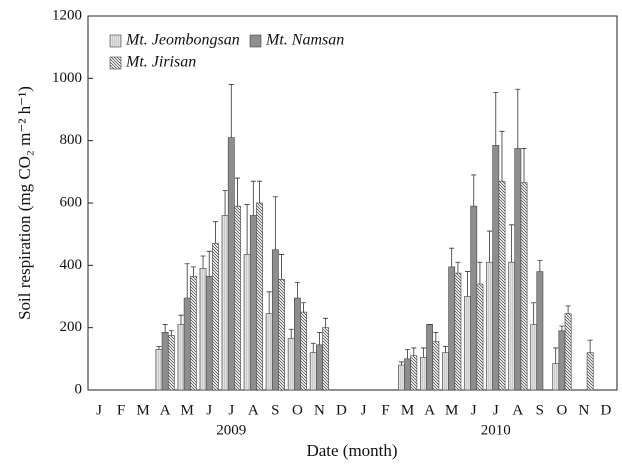 This screenshot has width=622, height=469. Describe the element at coordinates (304, 40) in the screenshot. I see `legend-label: Mt. Namsan` at that location.